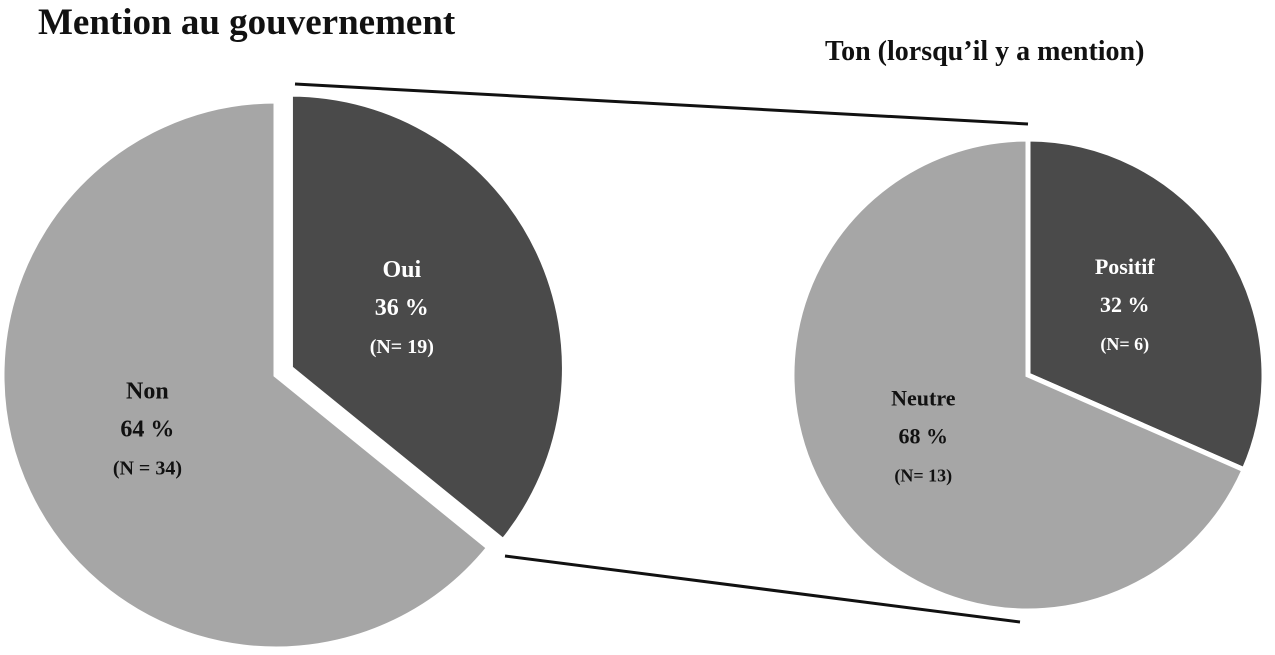 The height and width of the screenshot is (655, 1275). I want to click on left-slice-non-percent-label: 64 %, so click(147, 429).